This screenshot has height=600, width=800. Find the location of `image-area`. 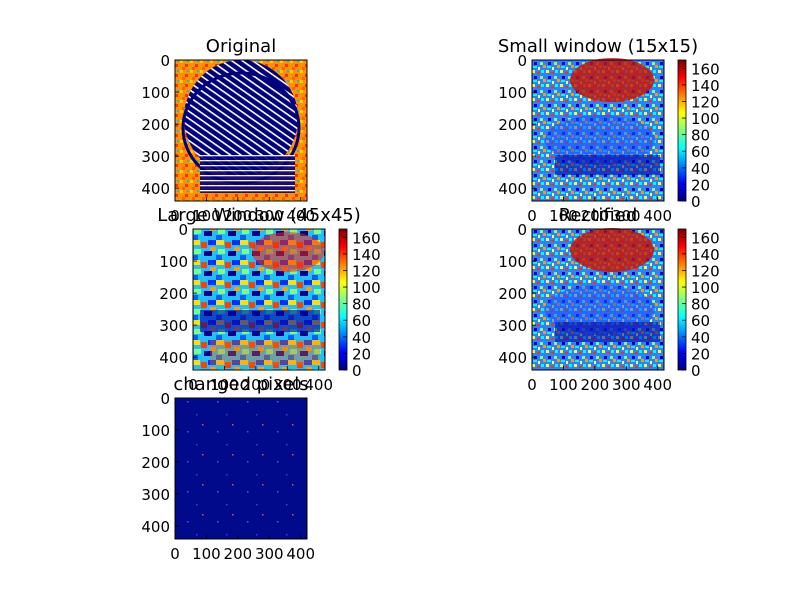

image-area is located at coordinates (241, 468).